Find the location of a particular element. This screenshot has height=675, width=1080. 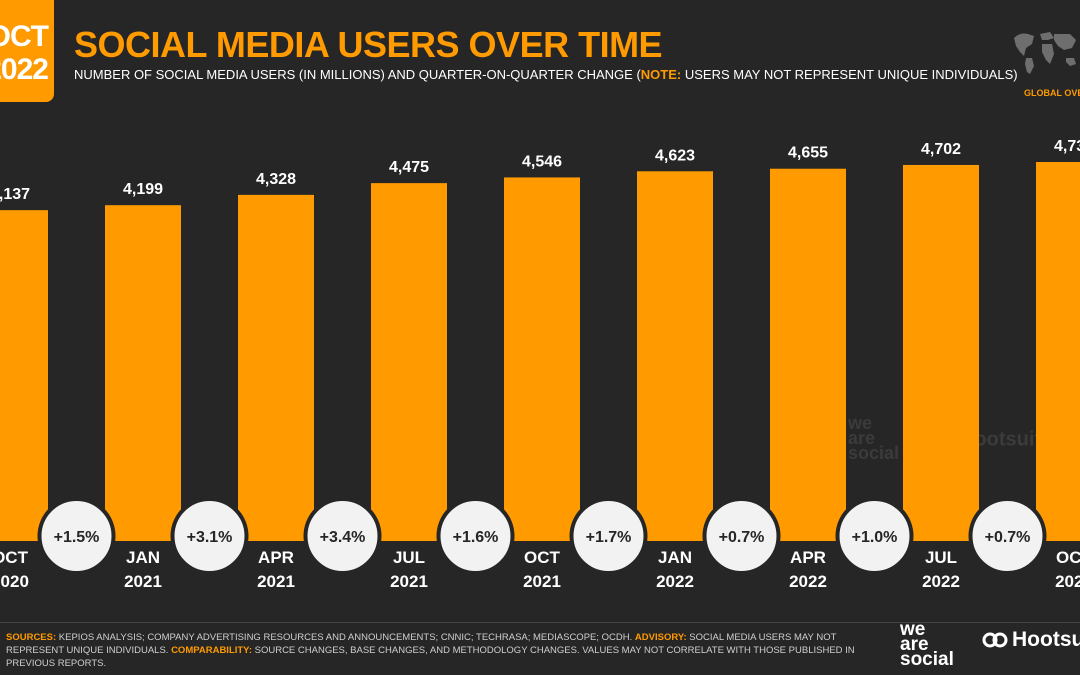

bar-value-label: 4,137 is located at coordinates (15, 194).